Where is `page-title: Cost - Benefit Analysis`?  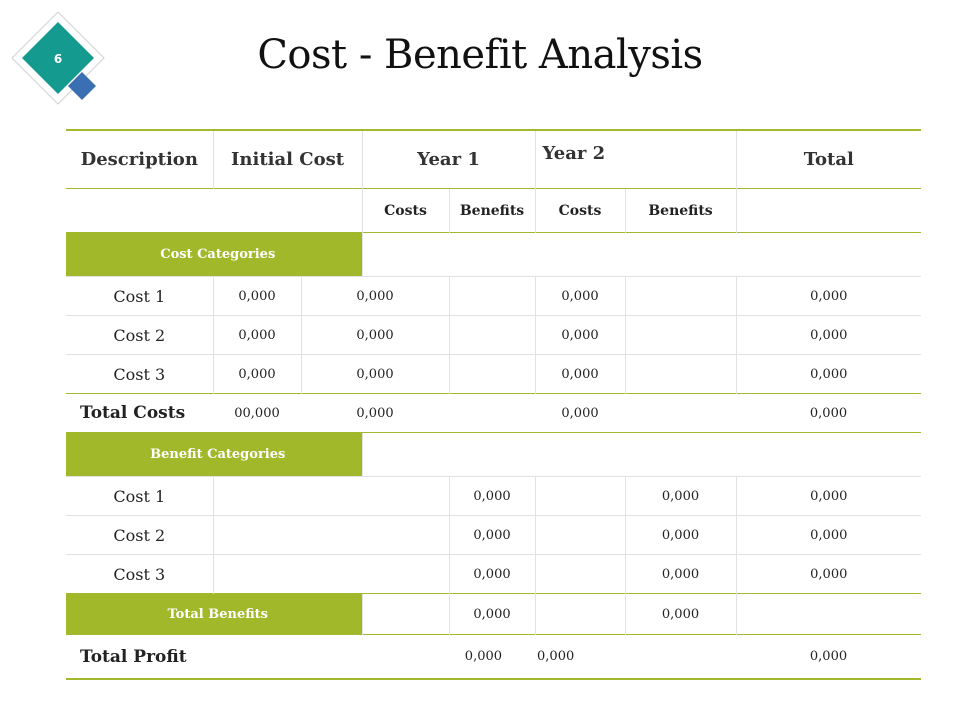 page-title: Cost - Benefit Analysis is located at coordinates (480, 55).